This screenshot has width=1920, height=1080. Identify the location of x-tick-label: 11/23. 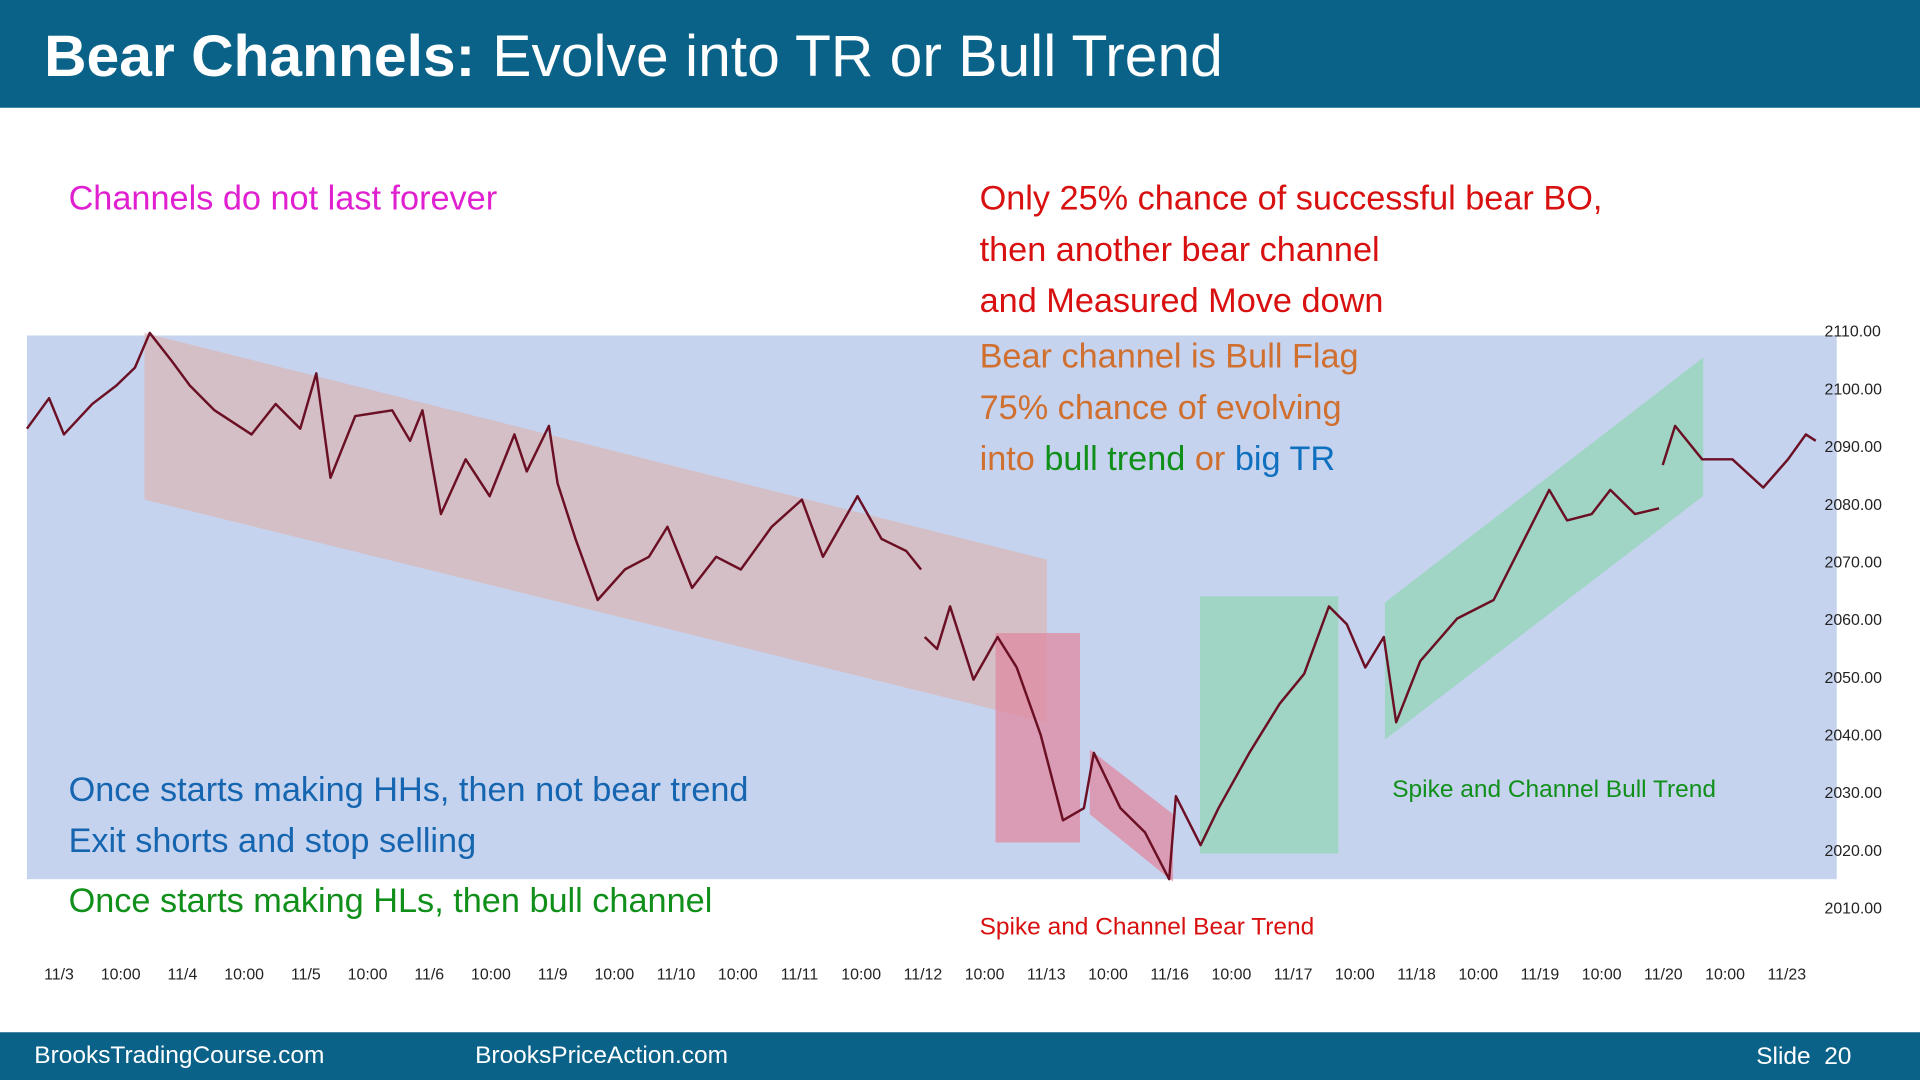
(1786, 975).